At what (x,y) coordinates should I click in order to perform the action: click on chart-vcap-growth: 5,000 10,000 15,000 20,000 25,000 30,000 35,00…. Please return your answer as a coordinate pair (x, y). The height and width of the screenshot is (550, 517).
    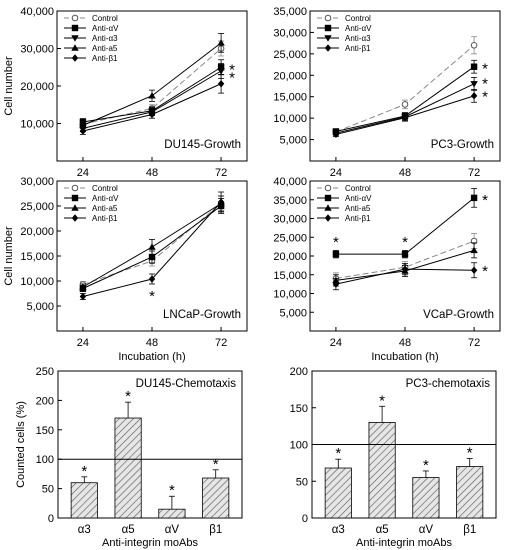
    Looking at the image, I should click on (387, 269).